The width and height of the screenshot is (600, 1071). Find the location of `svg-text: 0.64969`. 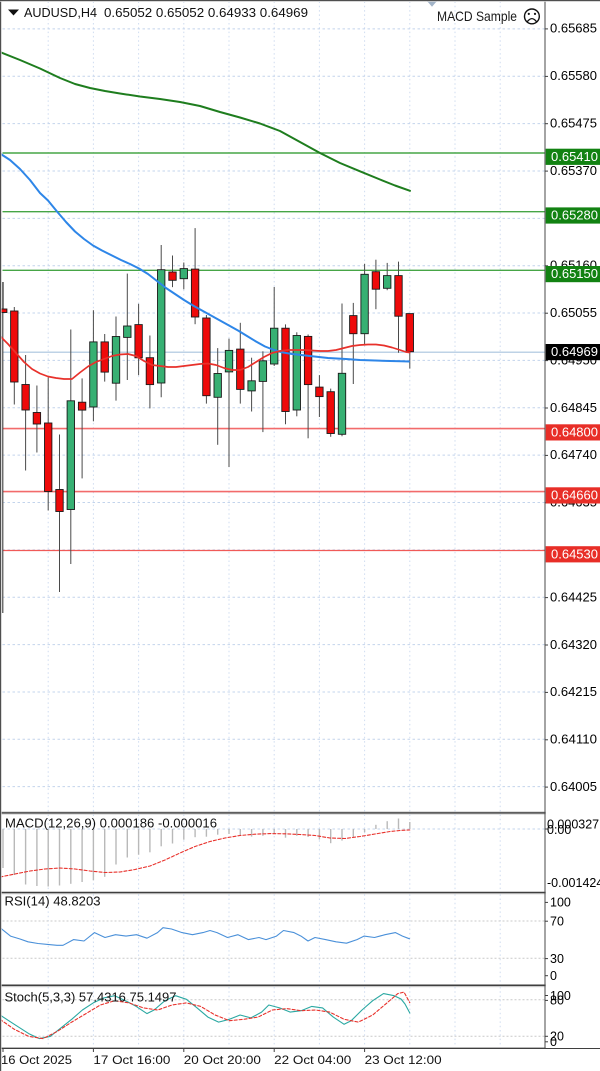

svg-text: 0.64969 is located at coordinates (574, 352).